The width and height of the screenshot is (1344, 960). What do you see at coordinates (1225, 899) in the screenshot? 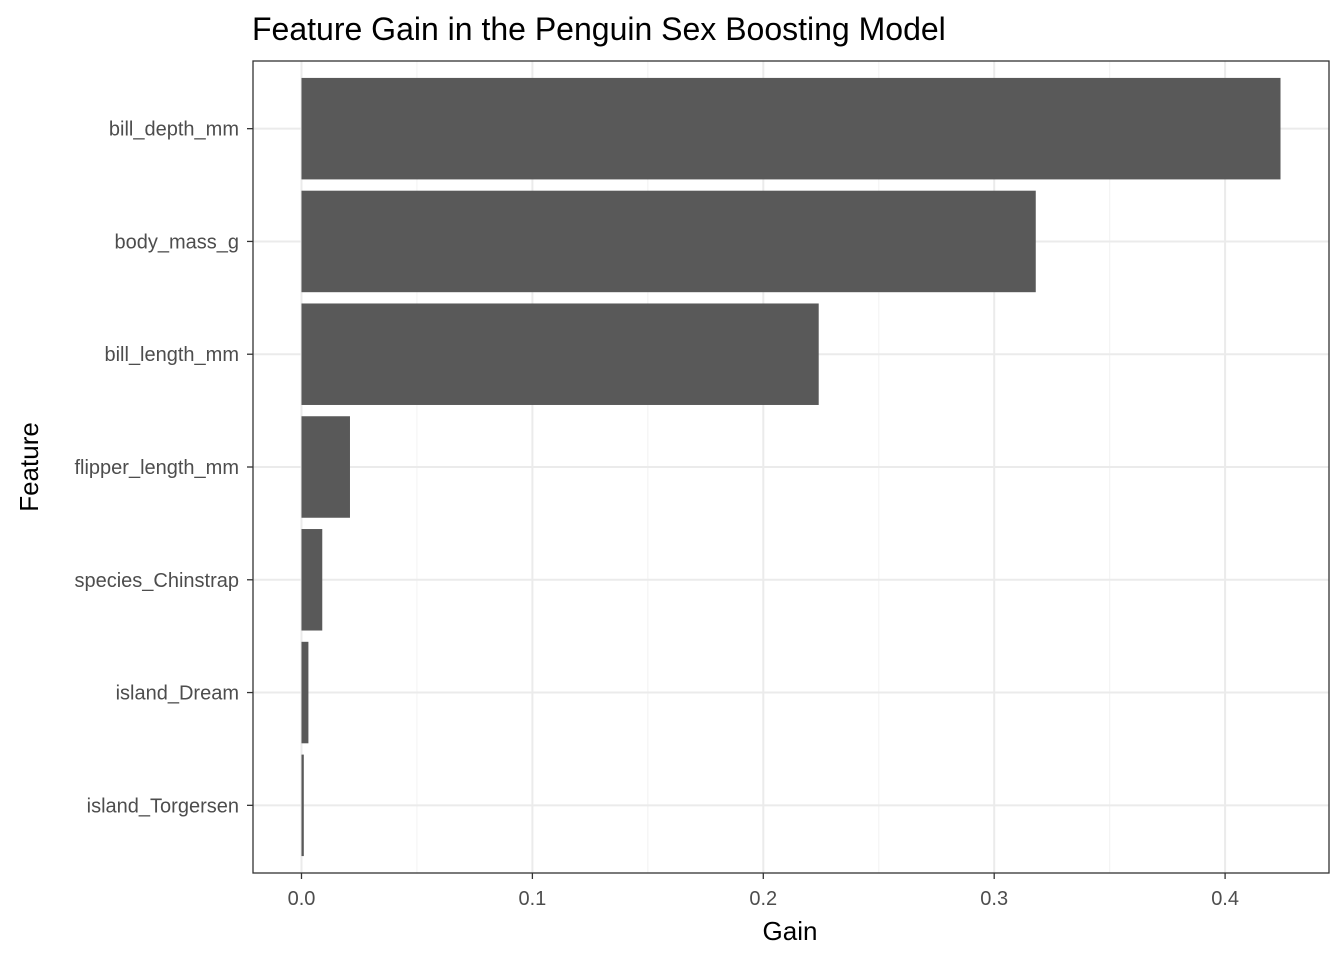
I see `x-tick-label: 0.4` at bounding box center [1225, 899].